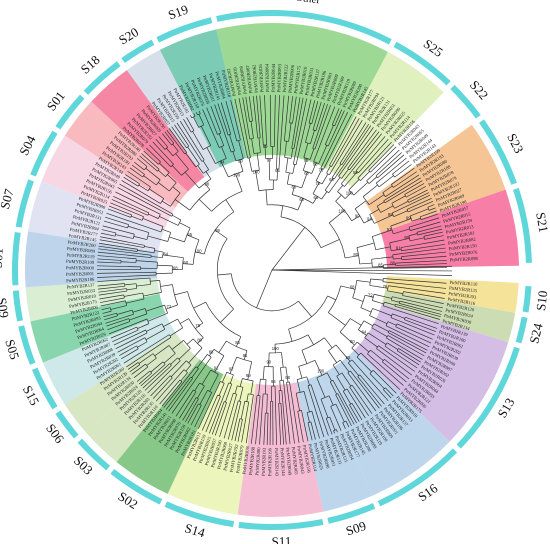  What do you see at coordinates (245, 459) in the screenshot?
I see `leaf-label: PtrMYB2R078` at bounding box center [245, 459].